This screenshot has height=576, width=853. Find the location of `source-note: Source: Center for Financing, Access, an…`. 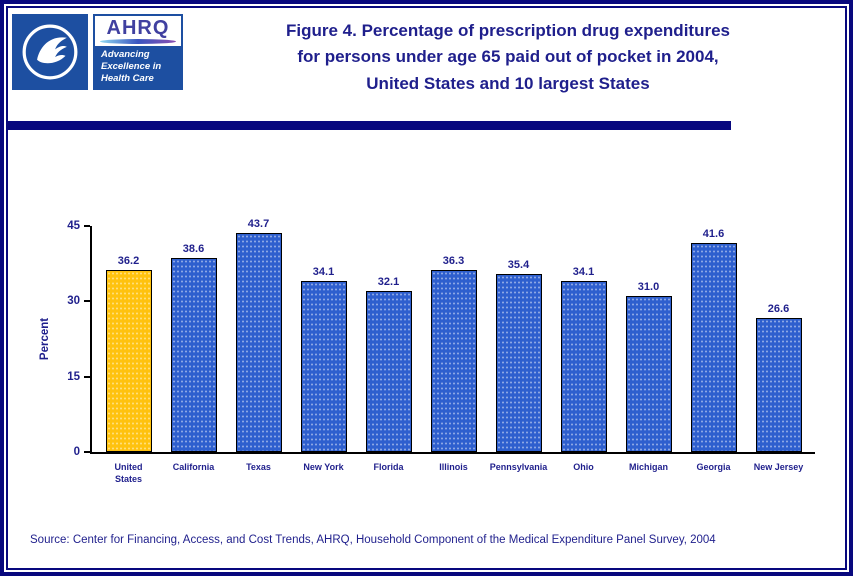

source-note: Source: Center for Financing, Access, an… is located at coordinates (373, 540).